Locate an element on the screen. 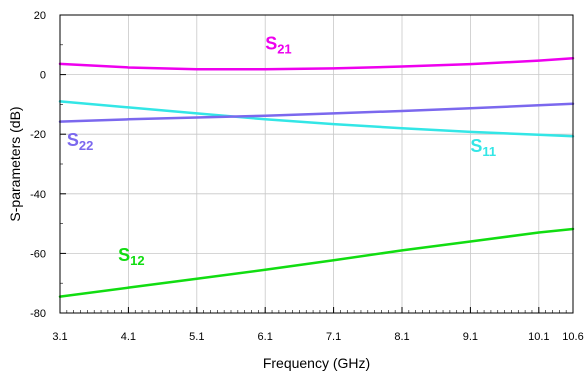  series-label-s21: S21 is located at coordinates (278, 44).